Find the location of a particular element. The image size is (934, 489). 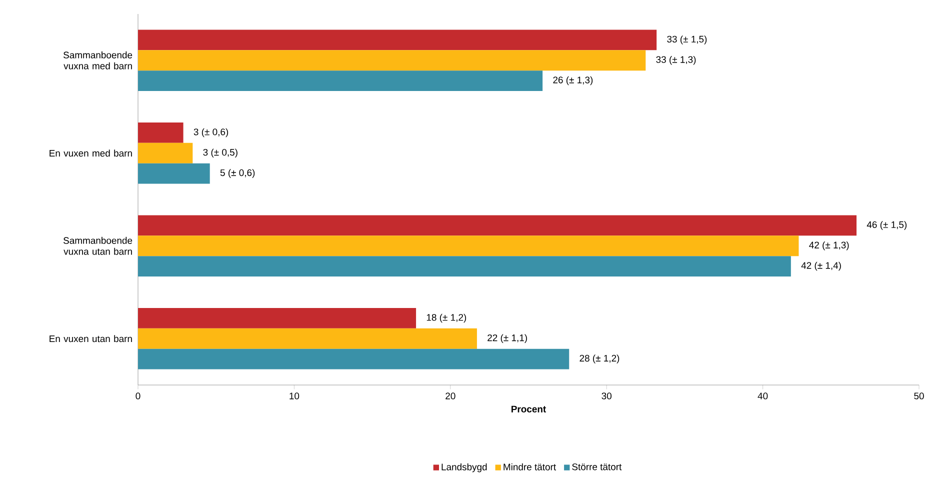

data-label: 33 (± 1,5) is located at coordinates (687, 40).